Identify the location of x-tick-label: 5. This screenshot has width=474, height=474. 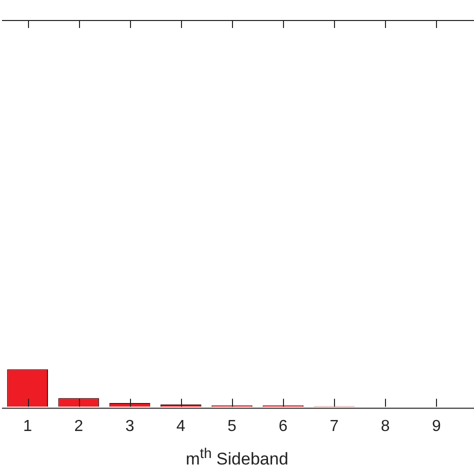
(232, 426).